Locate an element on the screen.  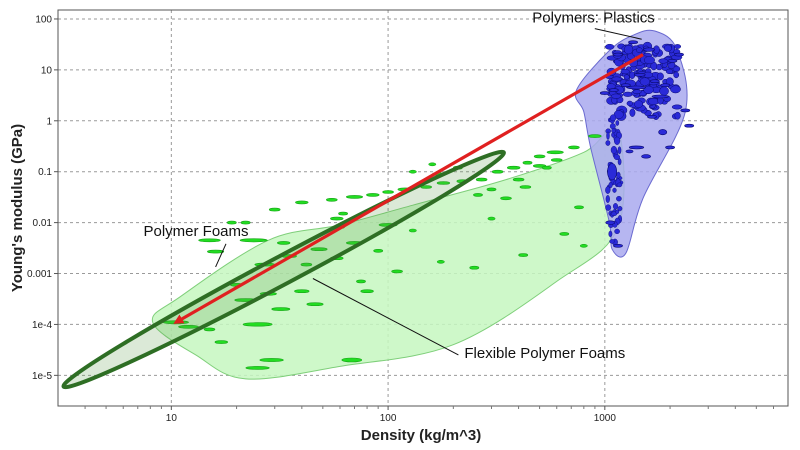
y-tick-label: 0.001 is located at coordinates (39, 274).